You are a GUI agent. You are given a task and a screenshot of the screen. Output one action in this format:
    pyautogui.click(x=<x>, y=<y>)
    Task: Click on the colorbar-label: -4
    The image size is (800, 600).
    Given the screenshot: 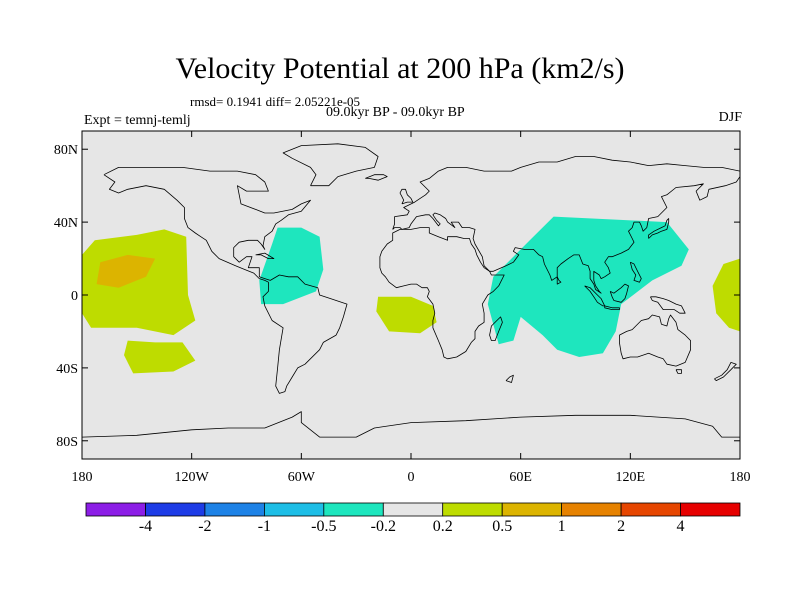 What is the action you would take?
    pyautogui.click(x=145, y=526)
    